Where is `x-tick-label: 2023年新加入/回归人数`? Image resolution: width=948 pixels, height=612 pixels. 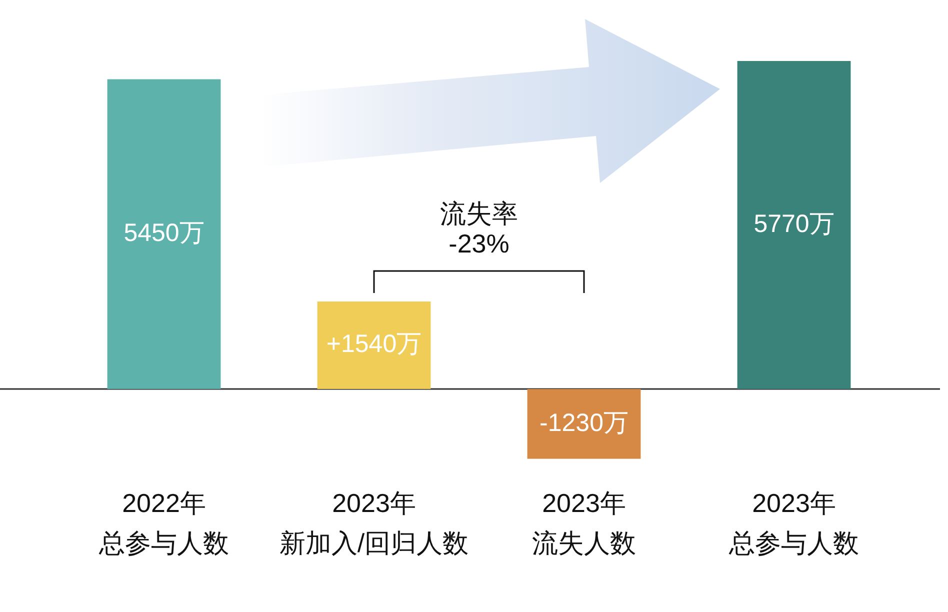 x-tick-label: 2023年新加入/回归人数 is located at coordinates (374, 523).